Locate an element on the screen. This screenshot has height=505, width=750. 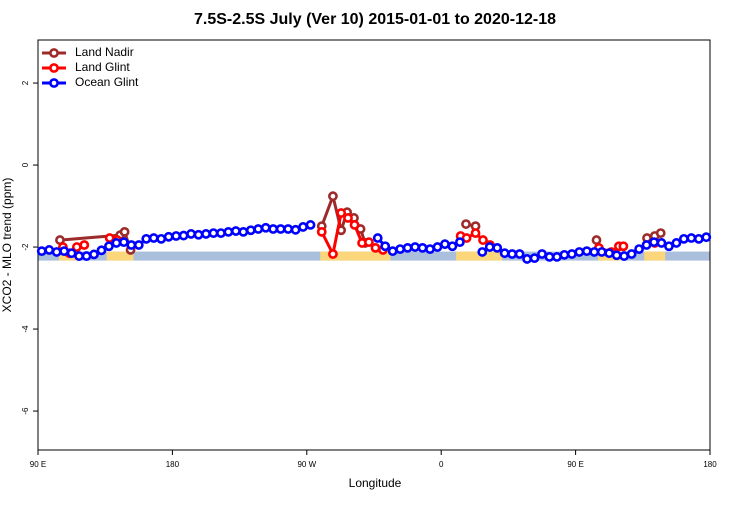
y-axis-label: XCO2 - MLO trend (ppm) is located at coordinates (7, 245).